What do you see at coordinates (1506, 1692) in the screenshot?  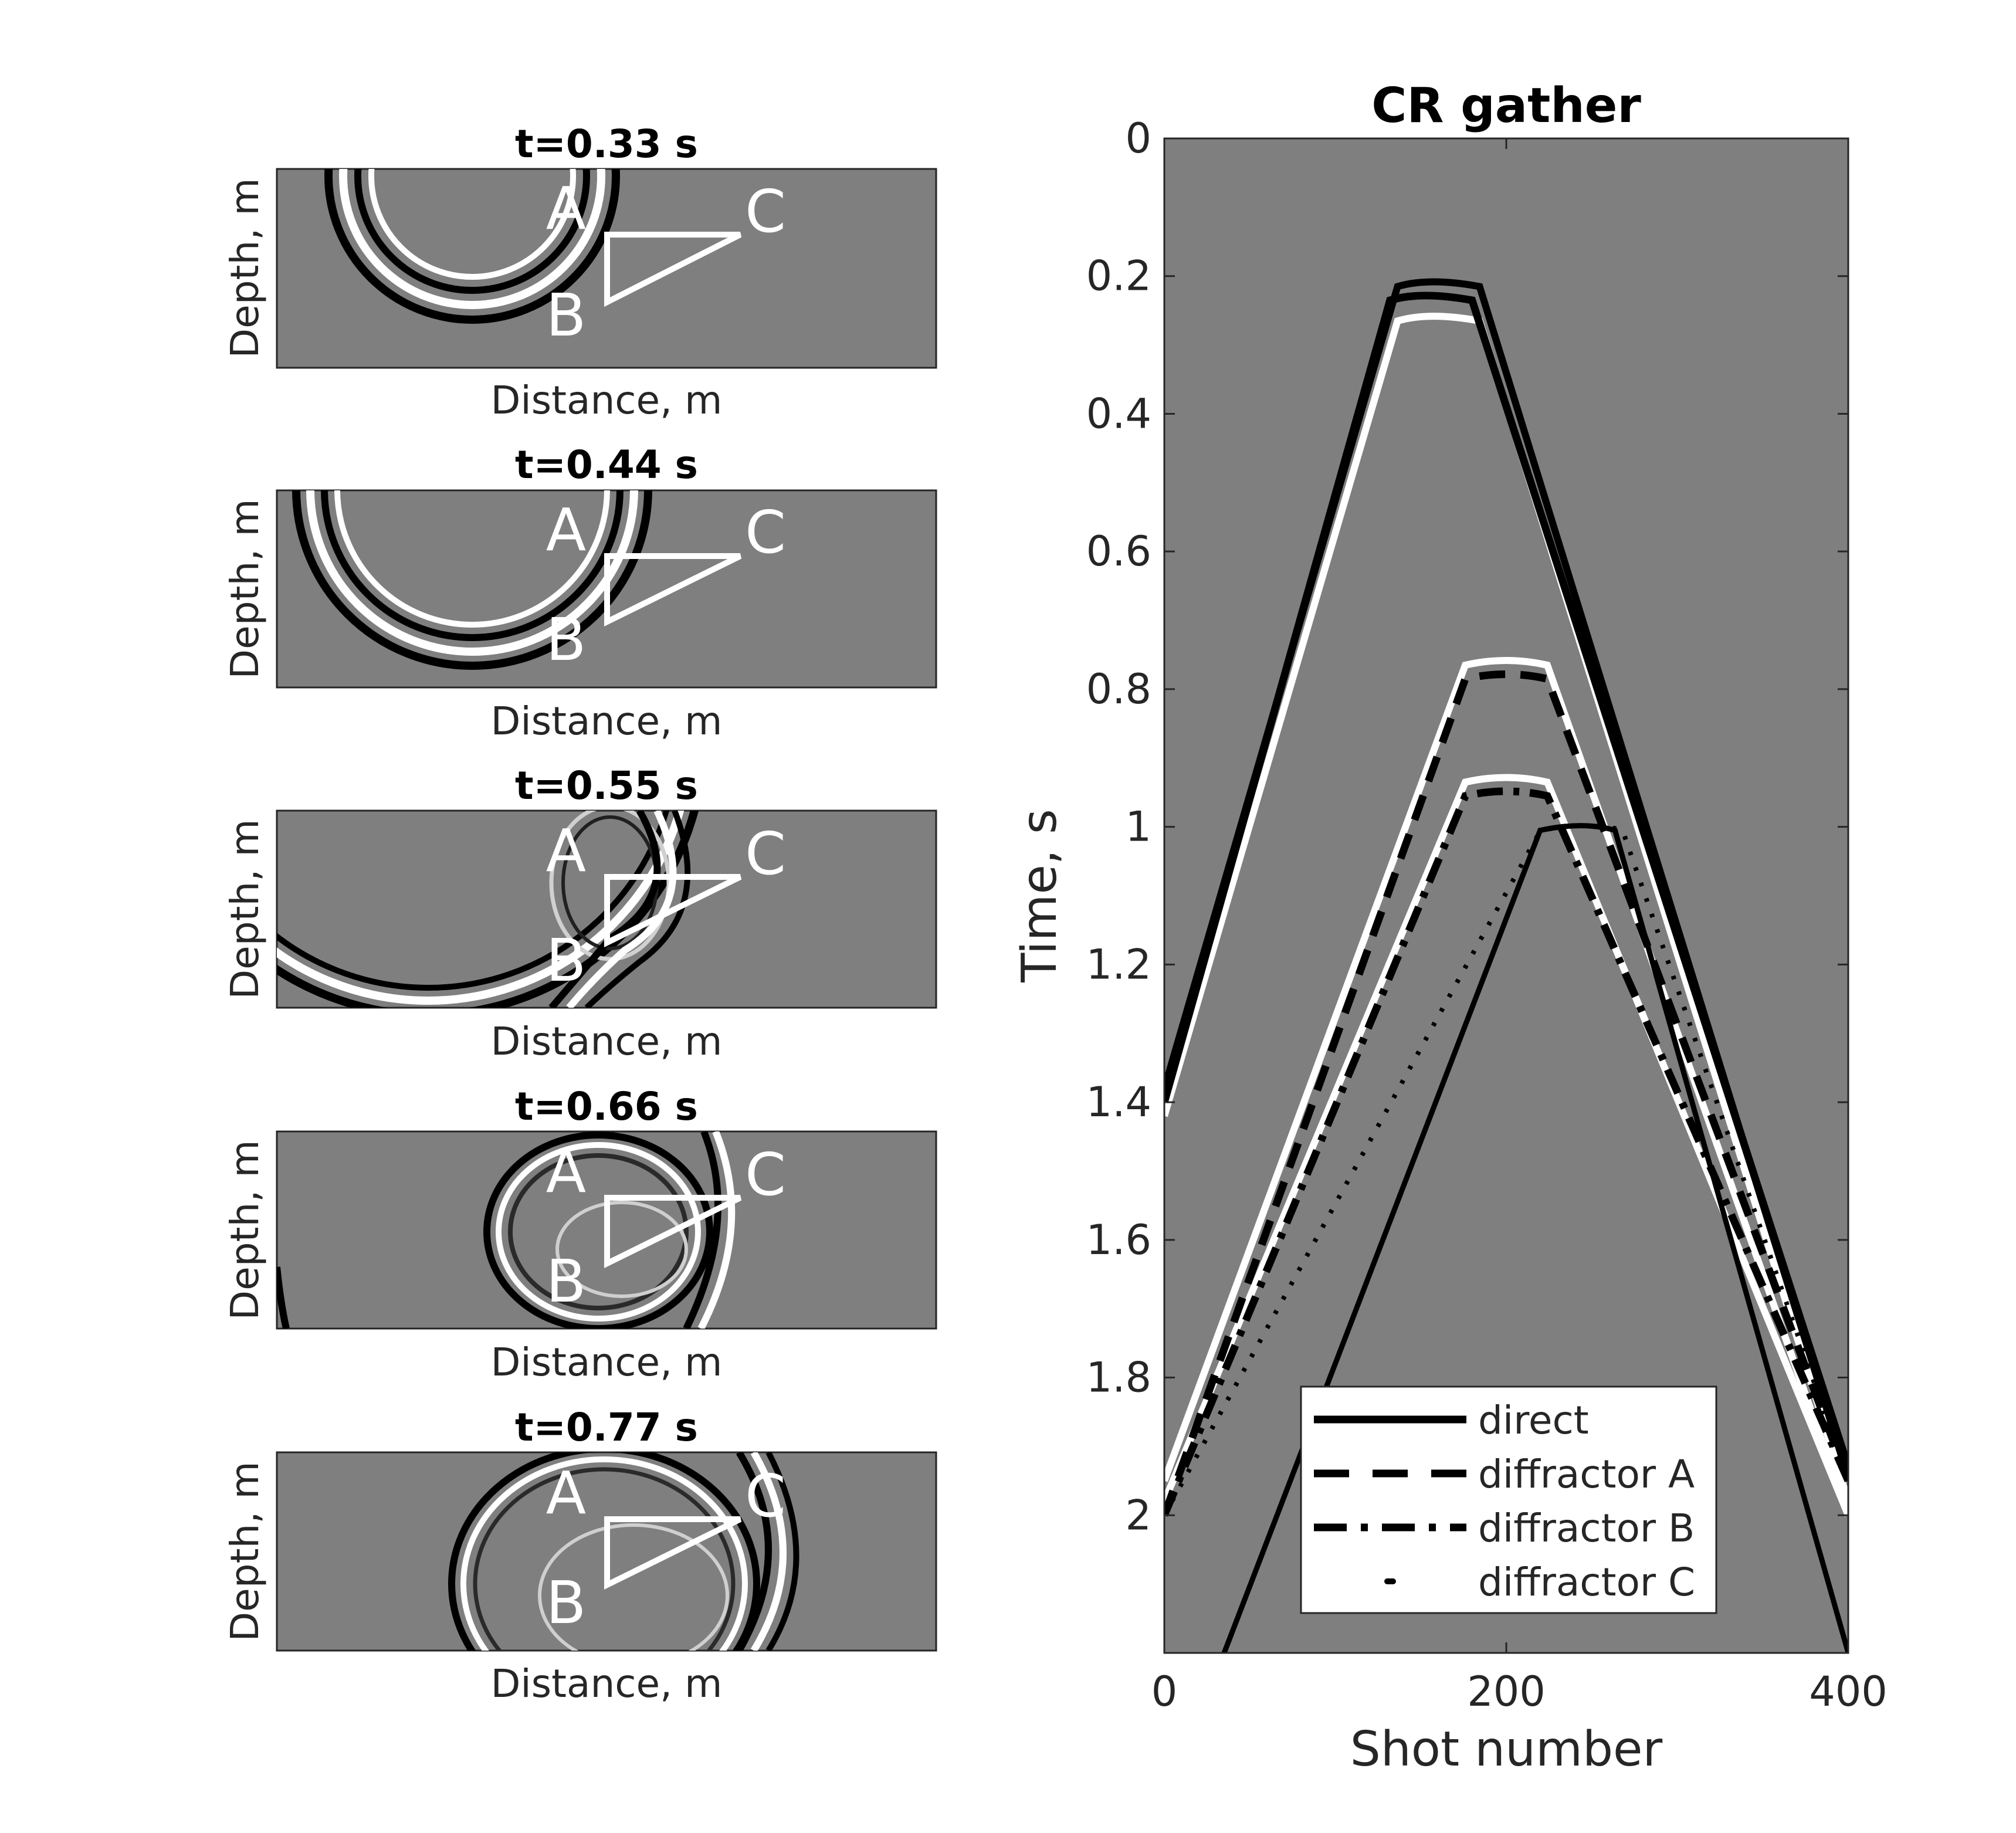 I see `x-tick-label: 200` at bounding box center [1506, 1692].